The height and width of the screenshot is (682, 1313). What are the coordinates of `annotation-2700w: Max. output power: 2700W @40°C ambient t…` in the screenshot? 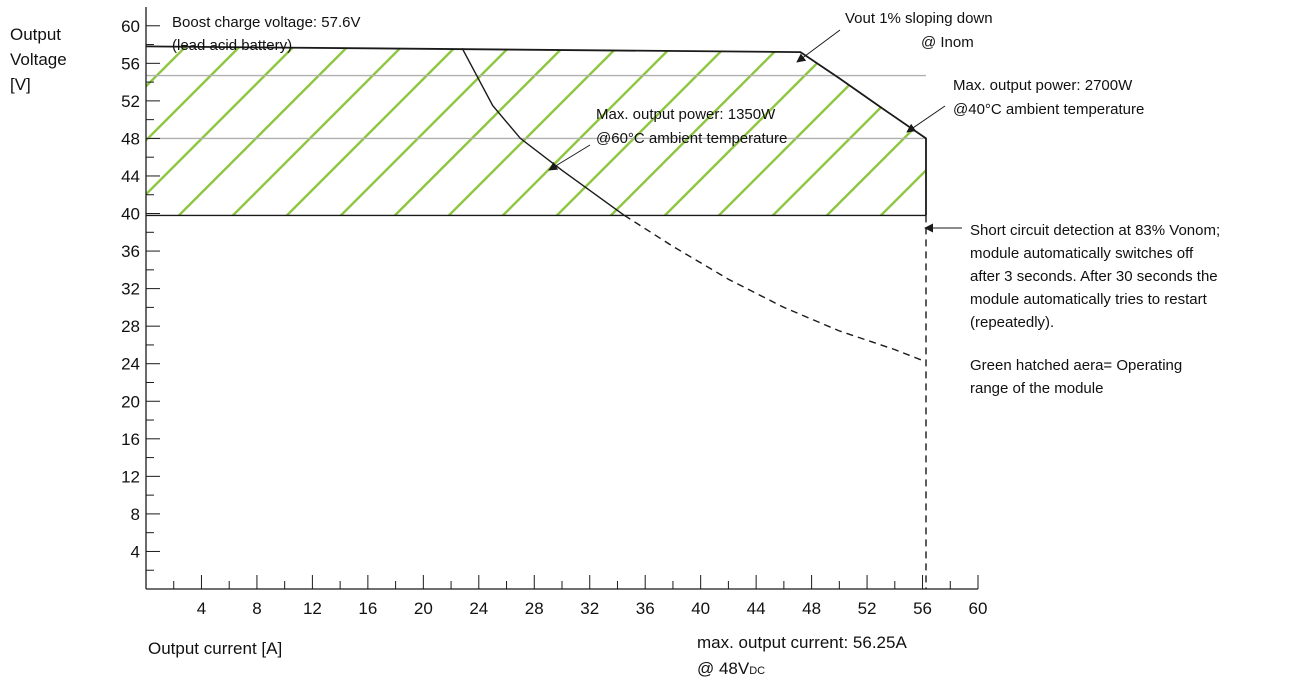 It's located at (1025, 105).